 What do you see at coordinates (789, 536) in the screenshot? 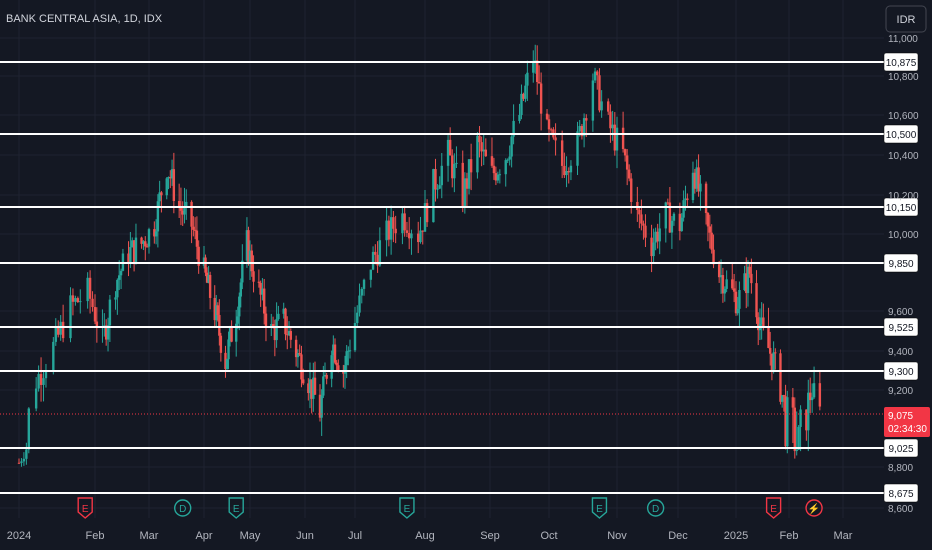
I see `x-tick-label: Feb` at bounding box center [789, 536].